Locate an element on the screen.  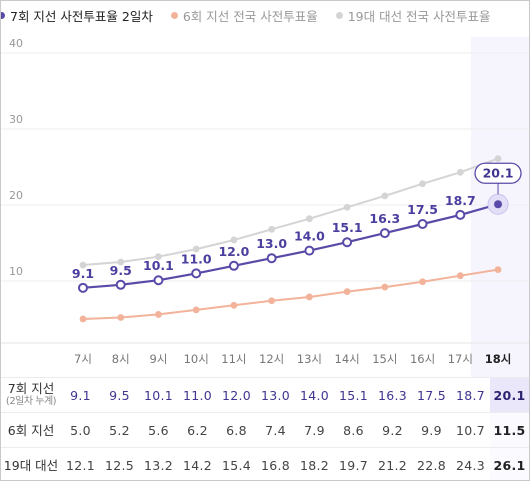
data-label: 16.3 is located at coordinates (384, 218).